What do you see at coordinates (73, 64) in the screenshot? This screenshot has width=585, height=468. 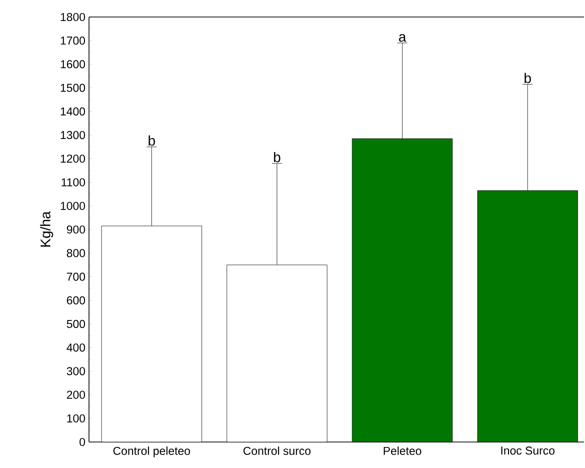 I see `y-tick-label: 1600` at bounding box center [73, 64].